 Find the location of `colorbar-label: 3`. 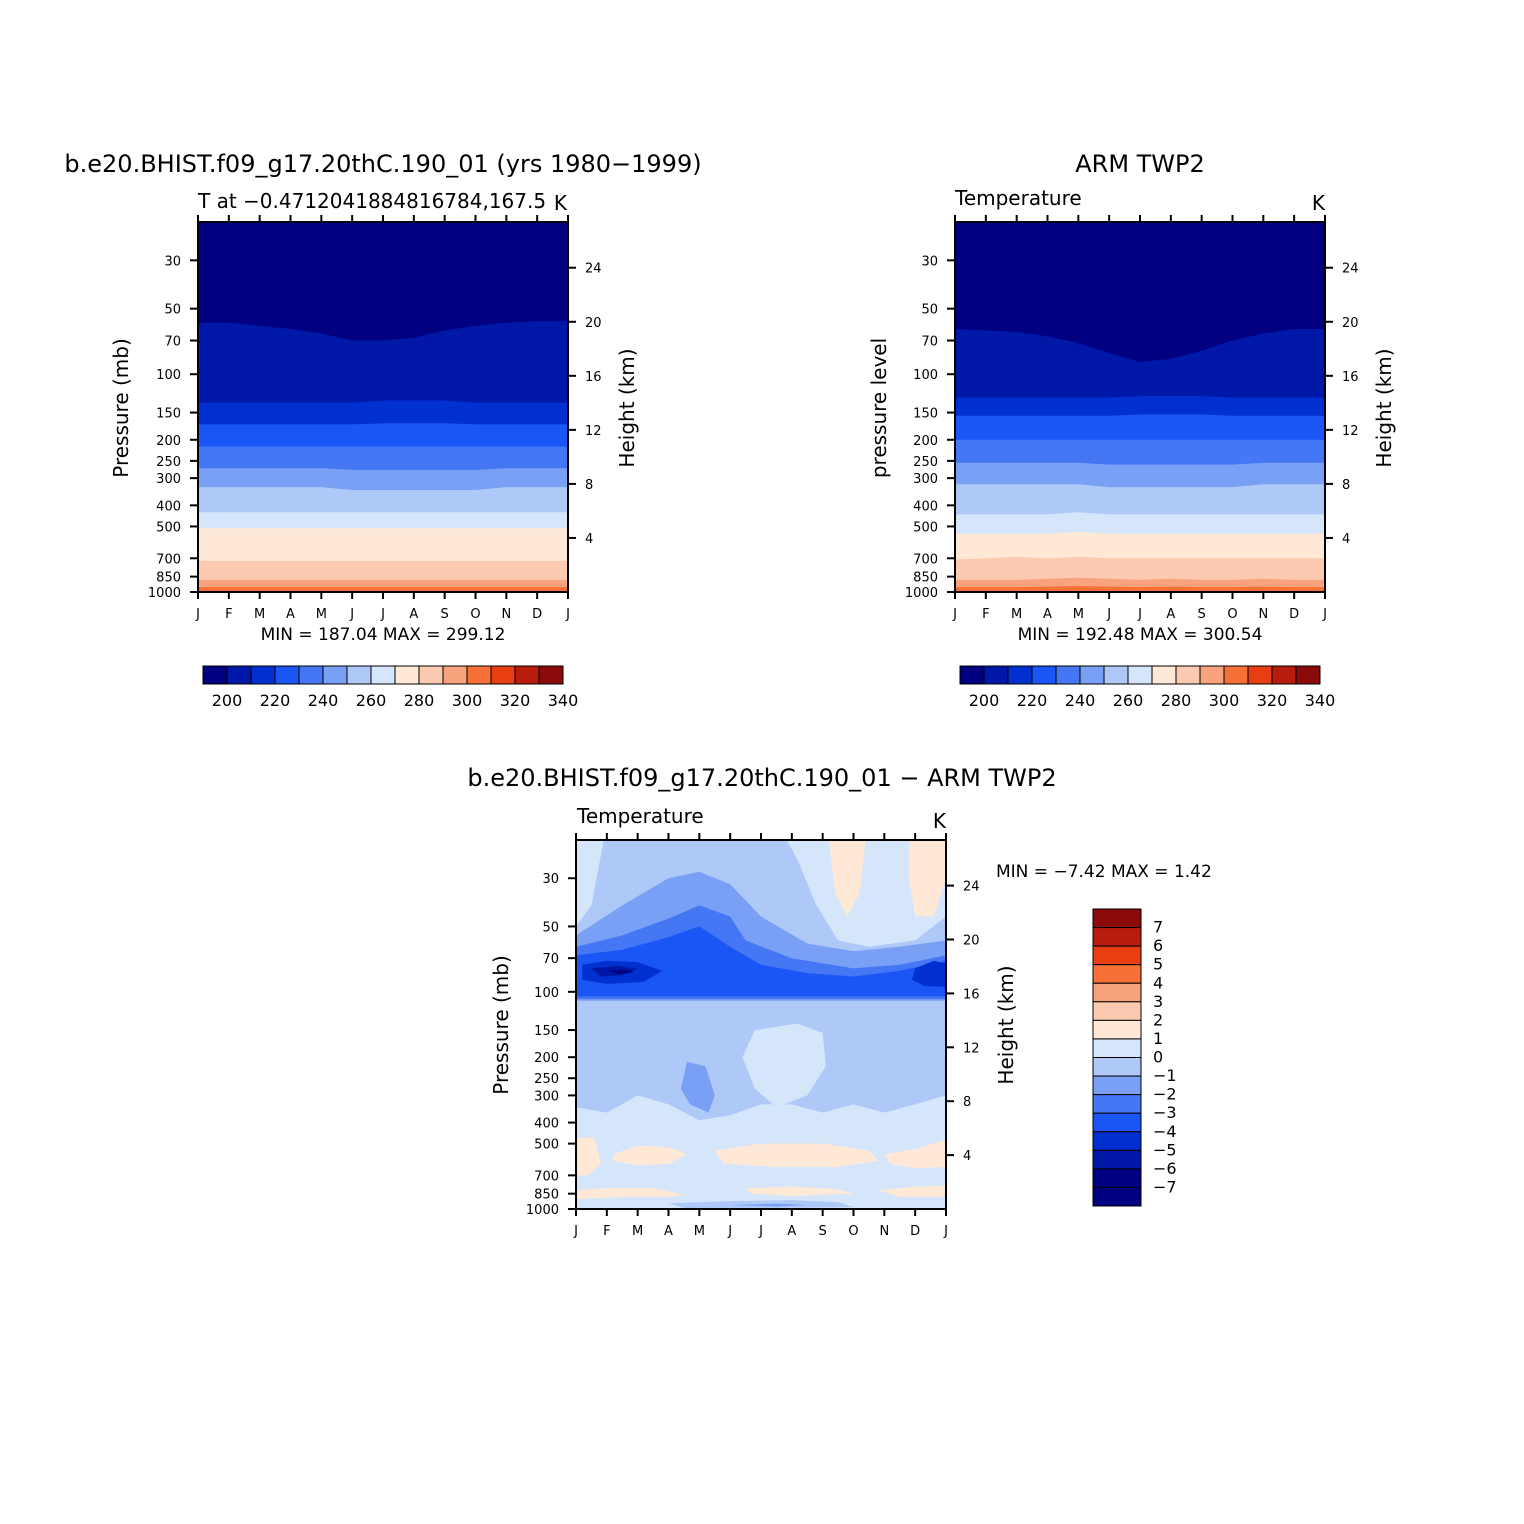

colorbar-label: 3 is located at coordinates (1158, 1001).